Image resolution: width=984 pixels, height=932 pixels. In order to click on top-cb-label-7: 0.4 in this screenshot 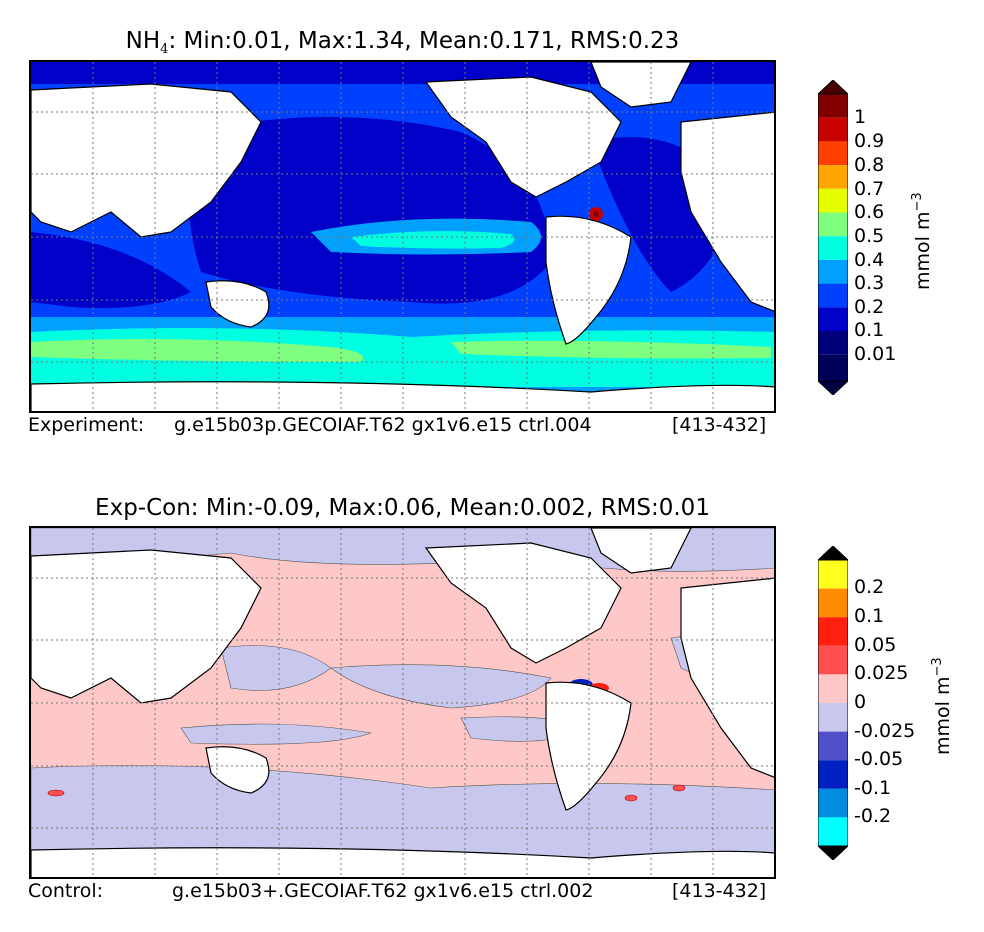, I will do `click(869, 260)`.